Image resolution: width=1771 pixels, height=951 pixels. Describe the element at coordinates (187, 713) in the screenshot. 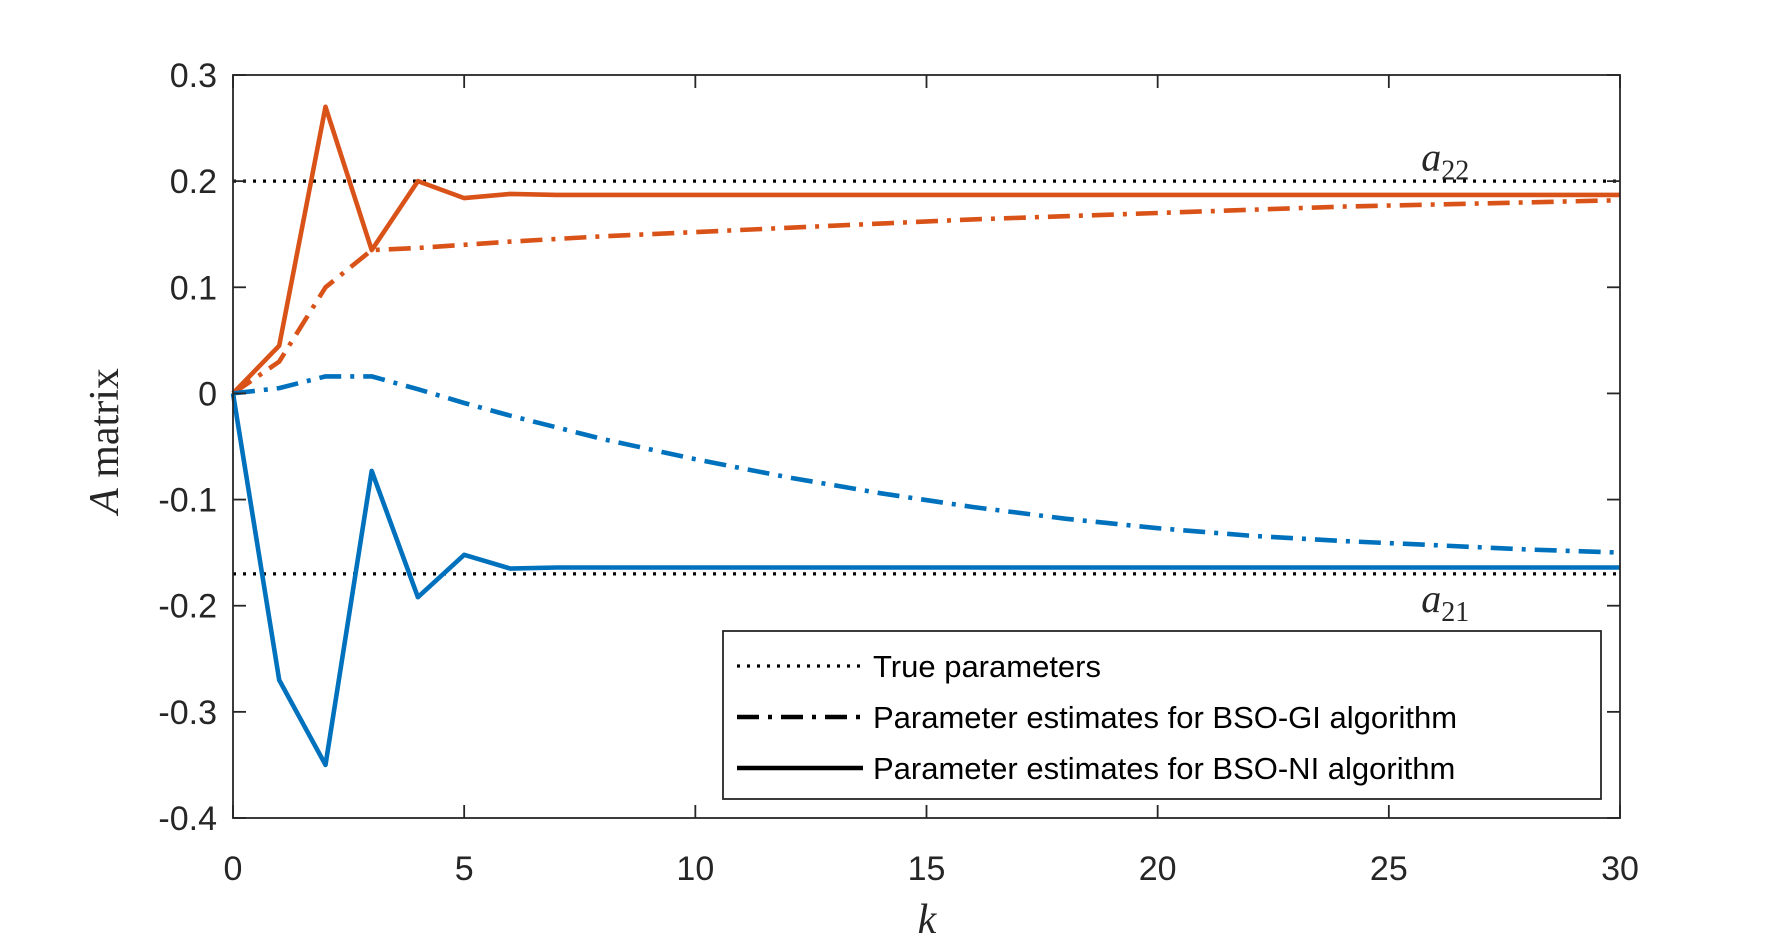

I see `y-tick-label: -0.3` at that location.